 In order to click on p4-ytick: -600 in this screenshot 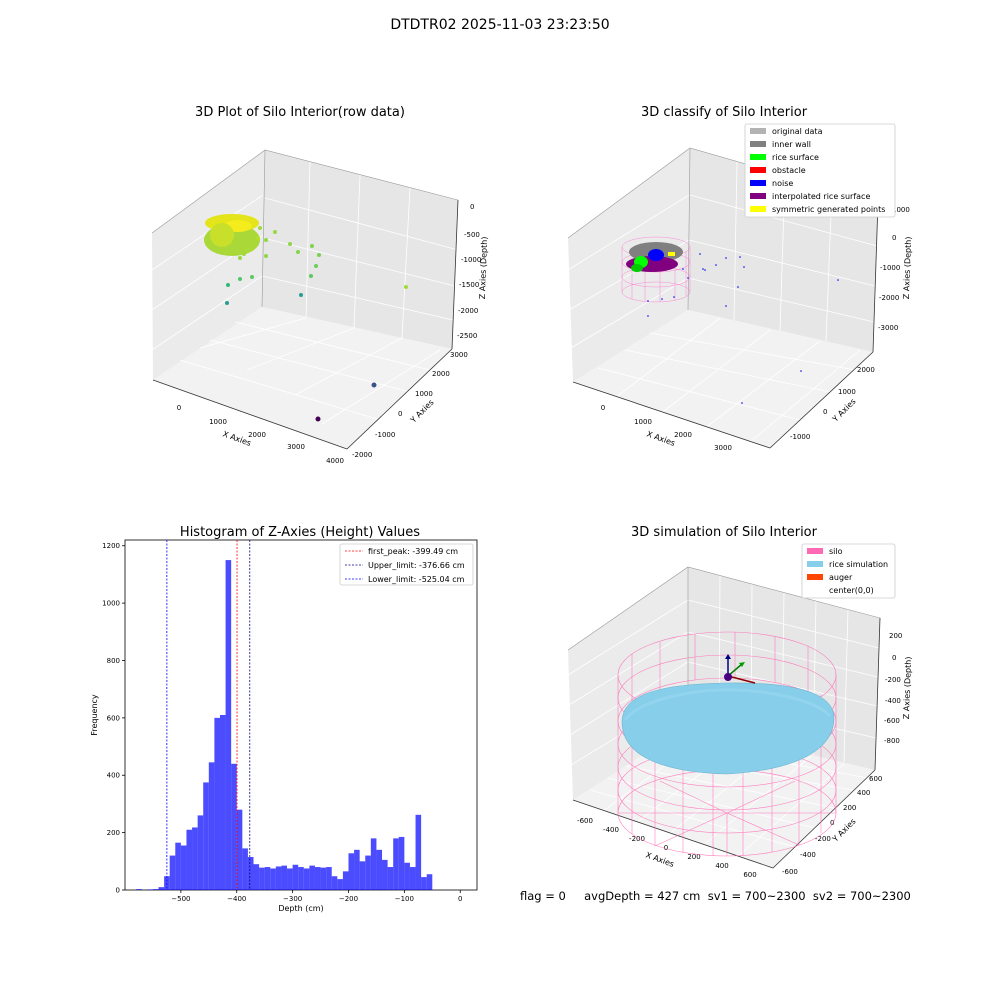, I will do `click(790, 872)`.